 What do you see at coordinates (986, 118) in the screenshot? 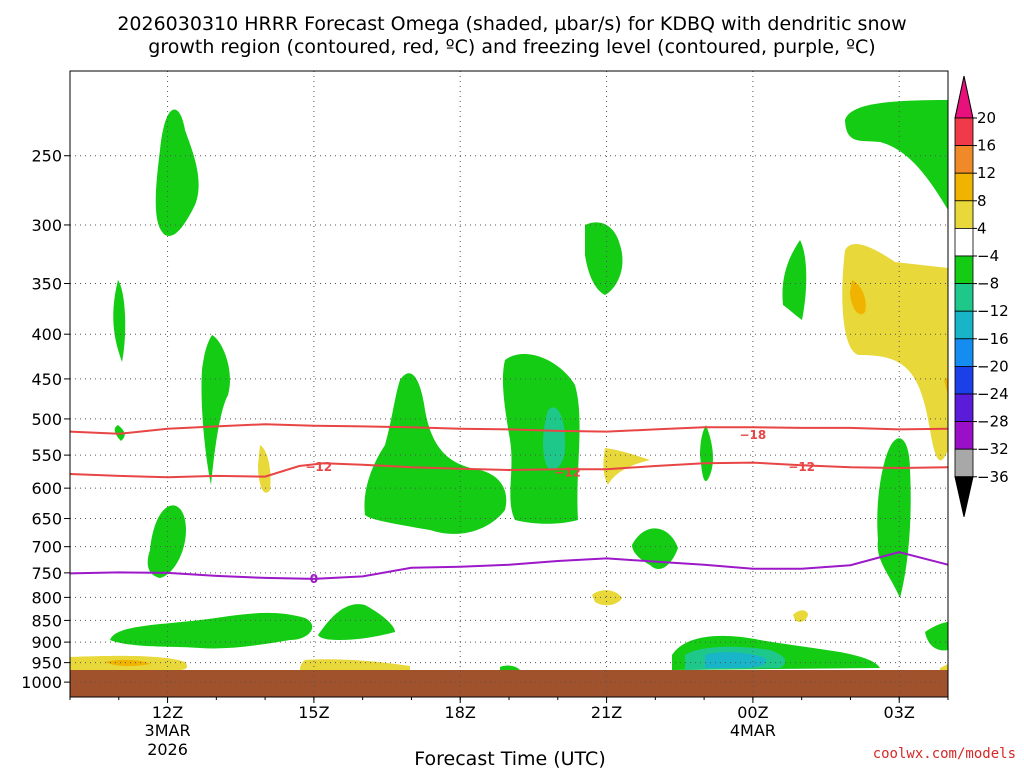
I see `colorbar-label: 20` at bounding box center [986, 118].